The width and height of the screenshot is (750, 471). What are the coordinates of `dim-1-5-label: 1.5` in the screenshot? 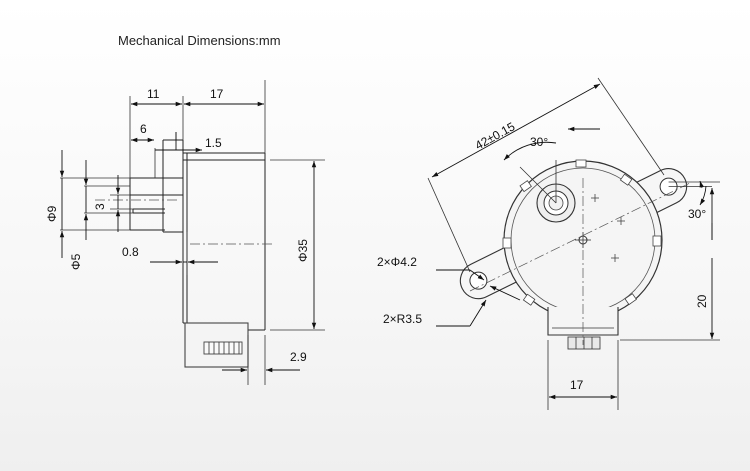 It's located at (213, 143).